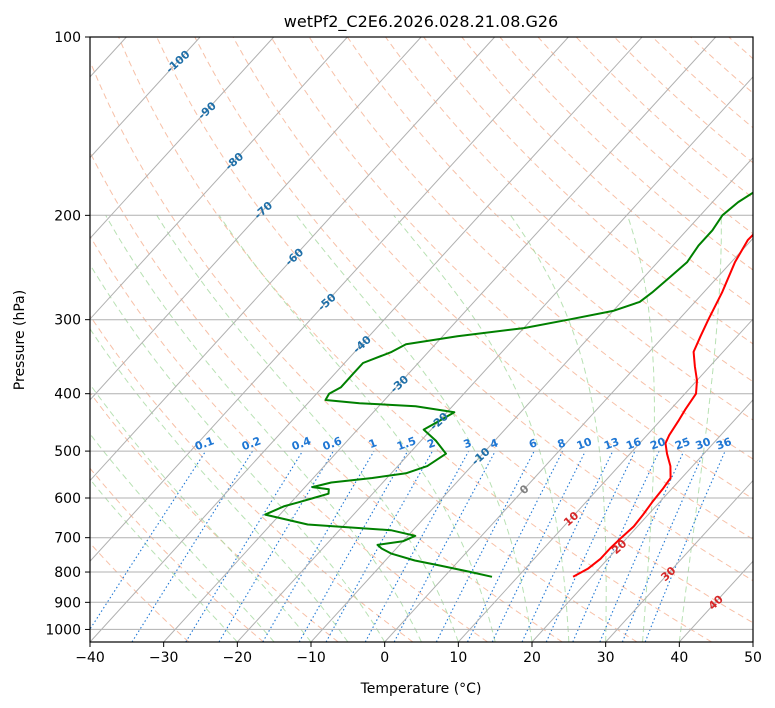 Image resolution: width=775 pixels, height=708 pixels. Describe the element at coordinates (90, 658) in the screenshot. I see `x-tick-label: −40` at that location.